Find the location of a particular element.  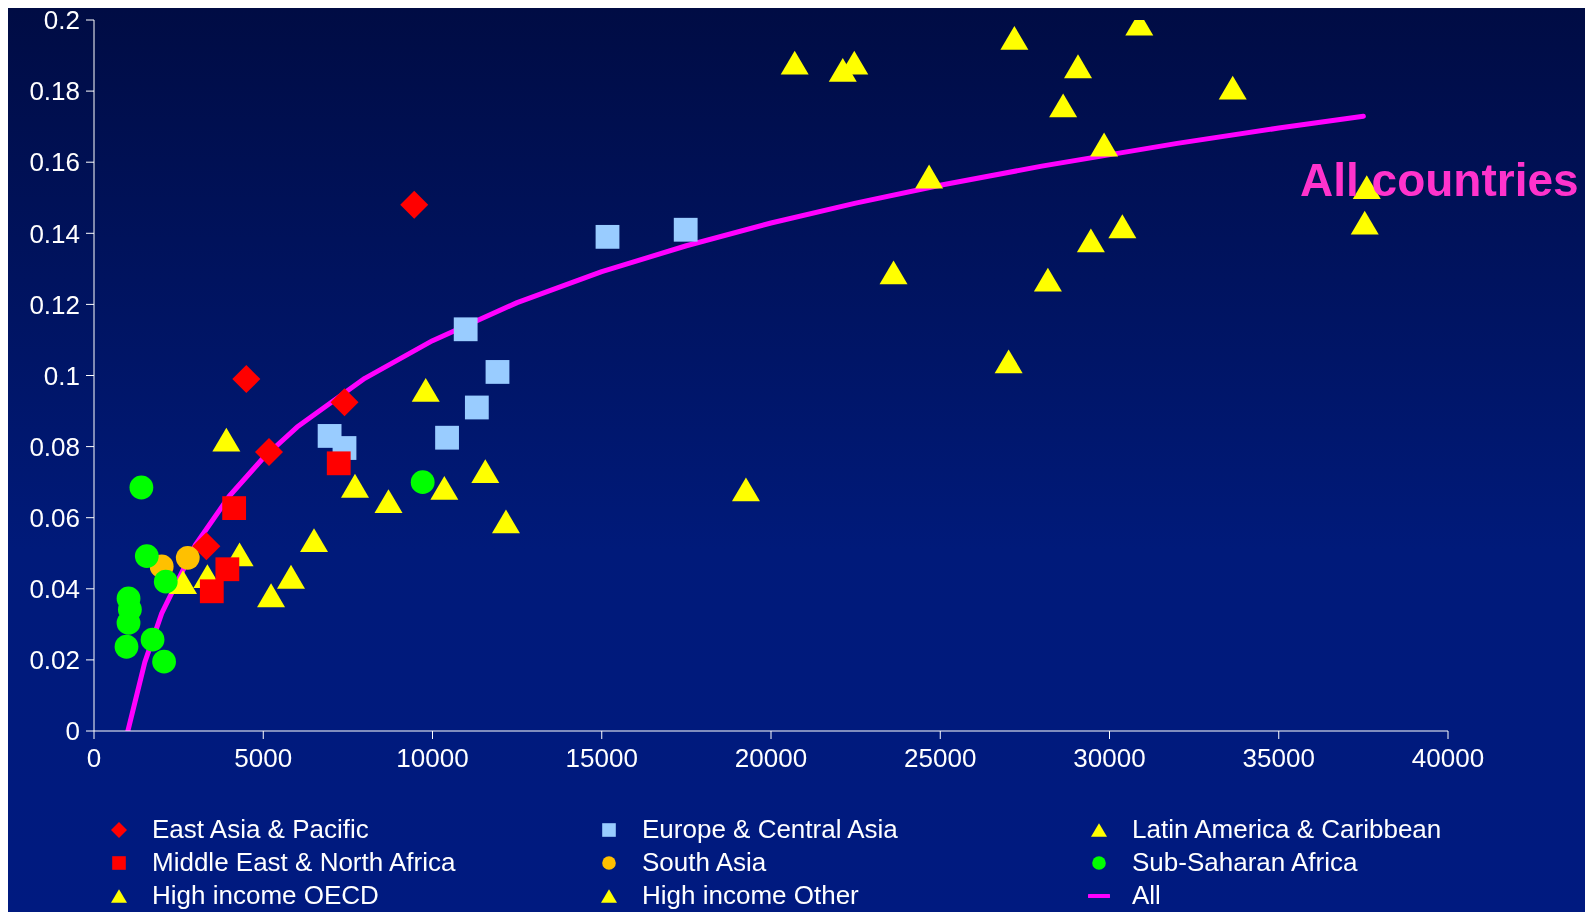

x-tick-label: 20000 is located at coordinates (771, 758).